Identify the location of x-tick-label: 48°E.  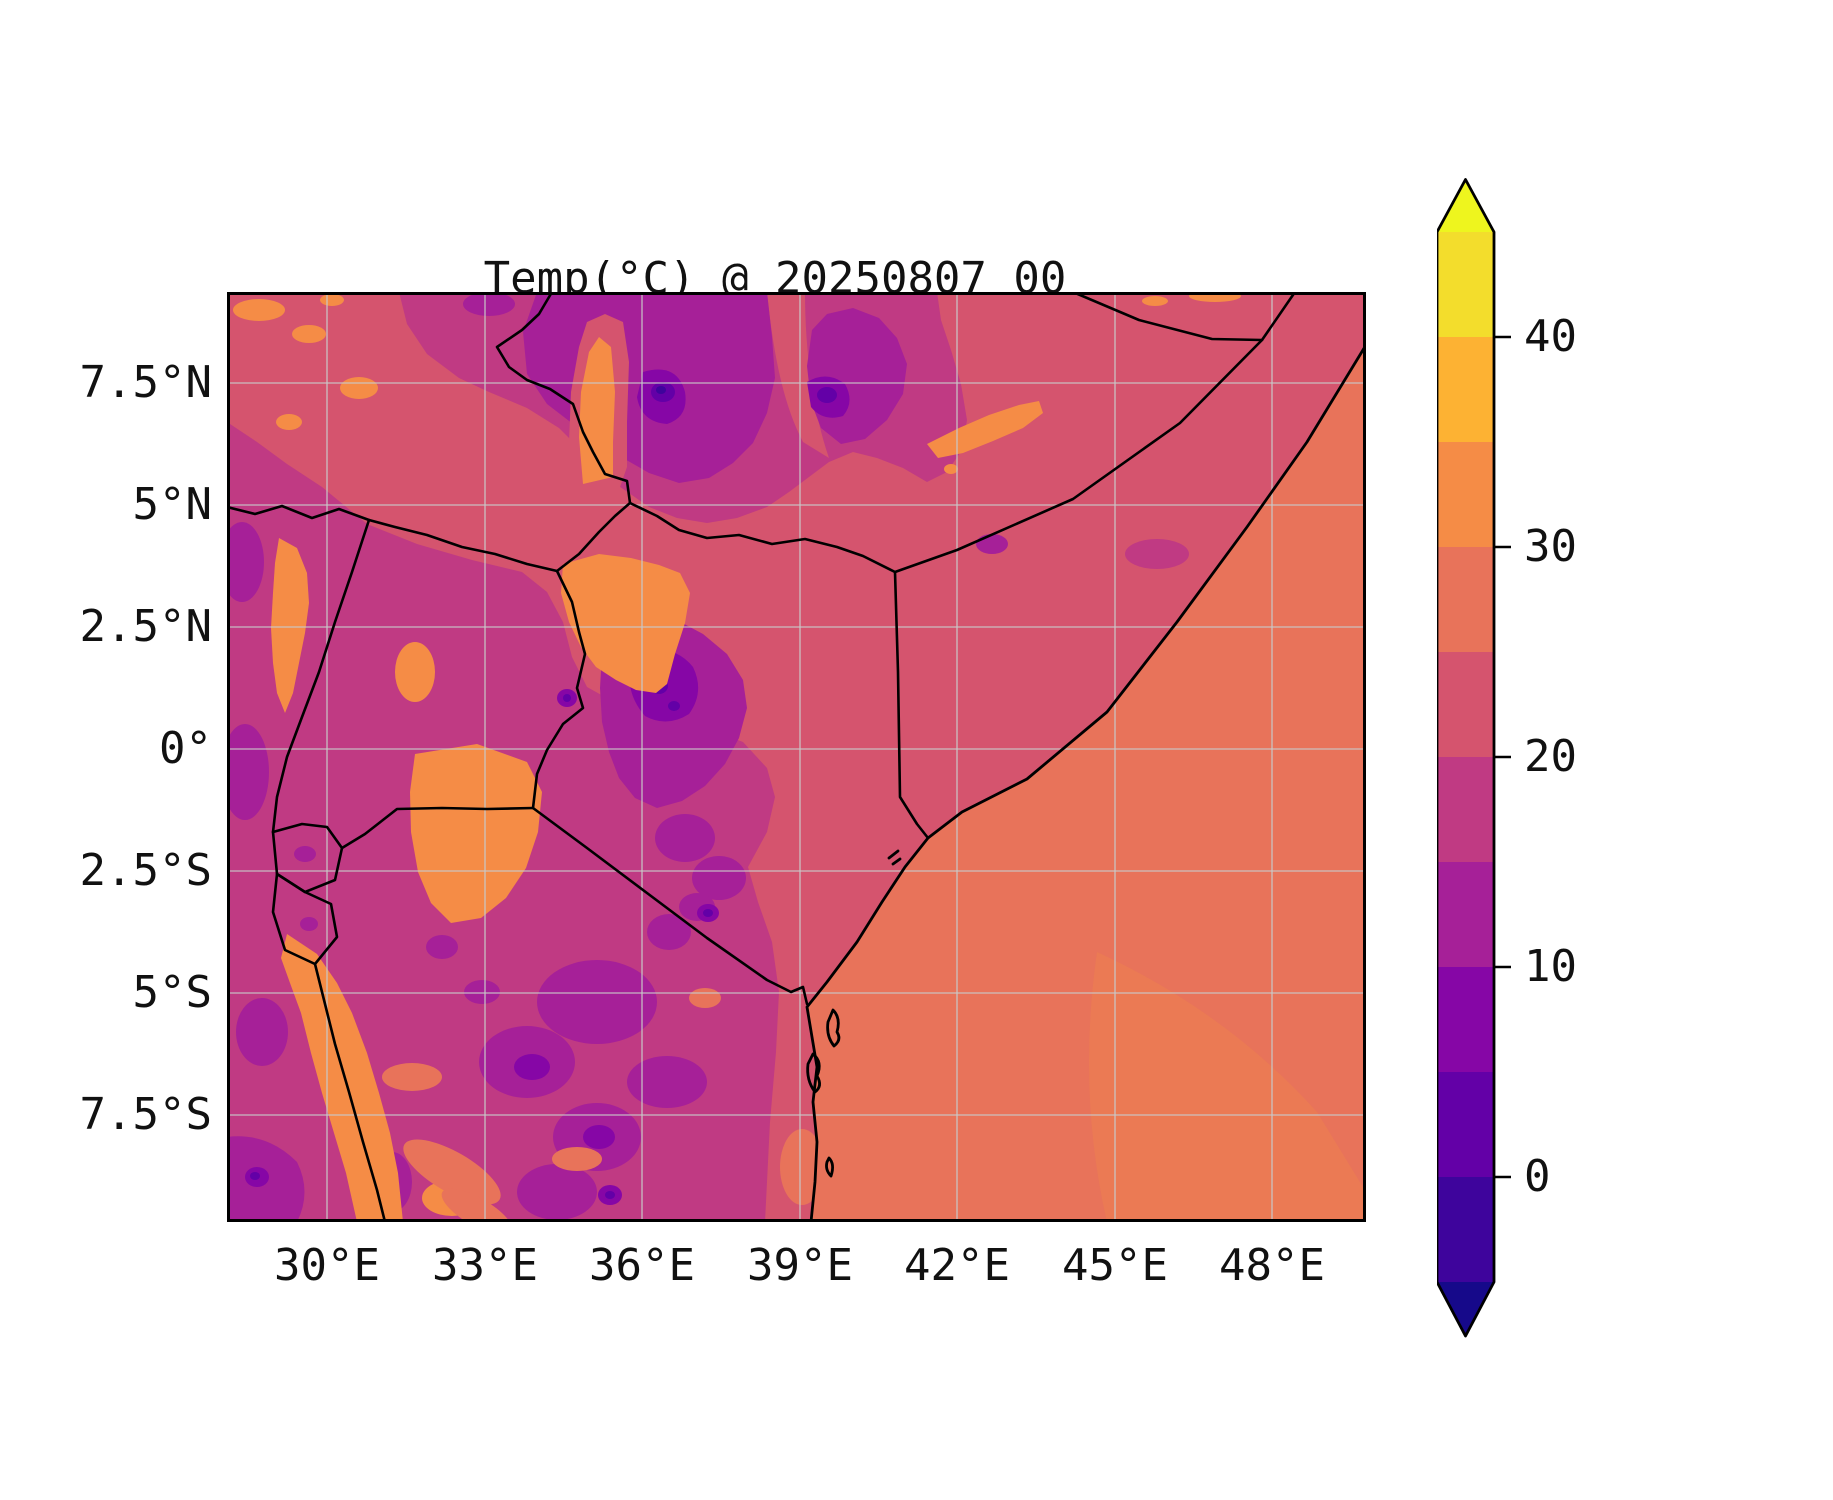
(1272, 1265).